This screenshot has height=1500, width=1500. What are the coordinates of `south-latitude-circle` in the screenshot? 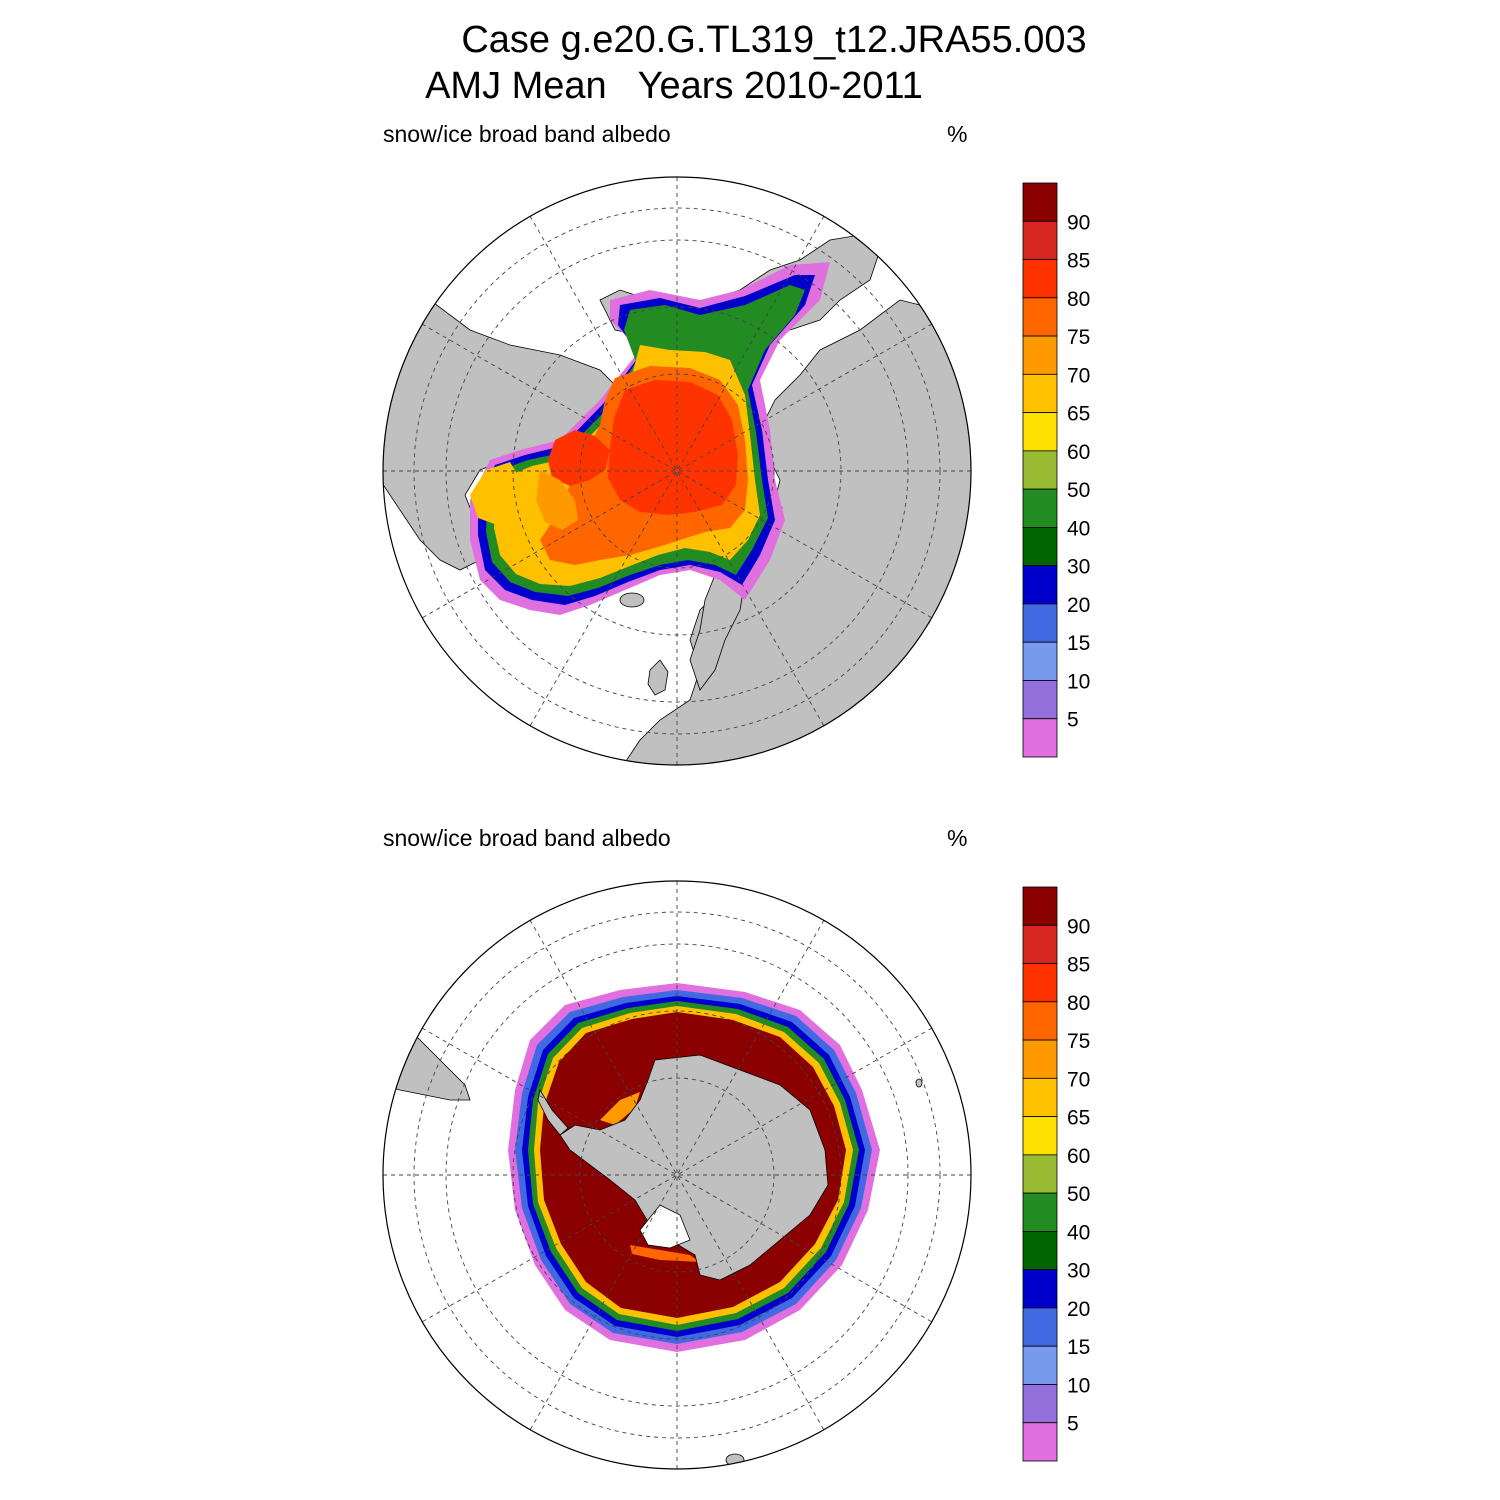 It's located at (677, 1175).